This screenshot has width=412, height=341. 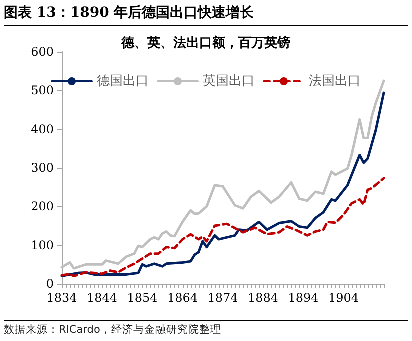 I want to click on y-tick-label: 600, so click(x=42, y=52).